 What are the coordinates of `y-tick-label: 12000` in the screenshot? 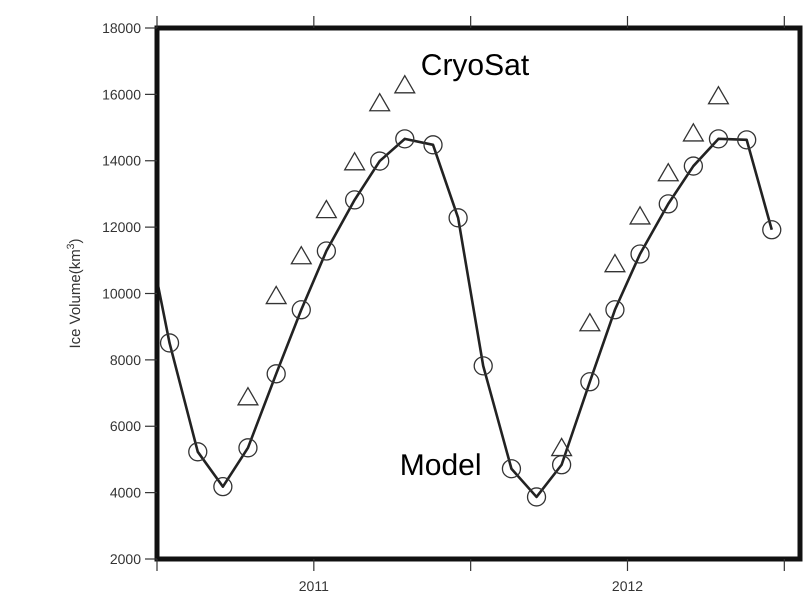 It's located at (122, 227).